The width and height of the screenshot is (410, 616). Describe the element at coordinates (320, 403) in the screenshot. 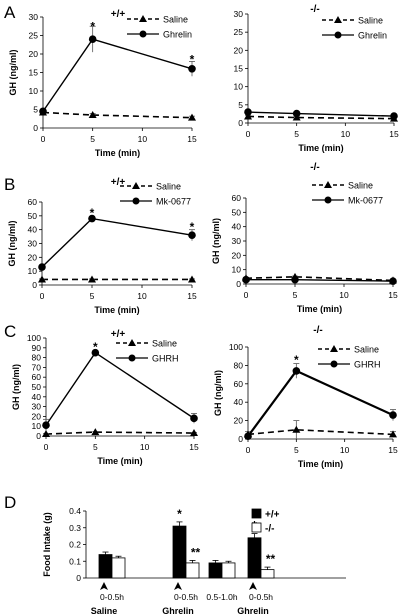

I see `series-line-ghrh` at that location.